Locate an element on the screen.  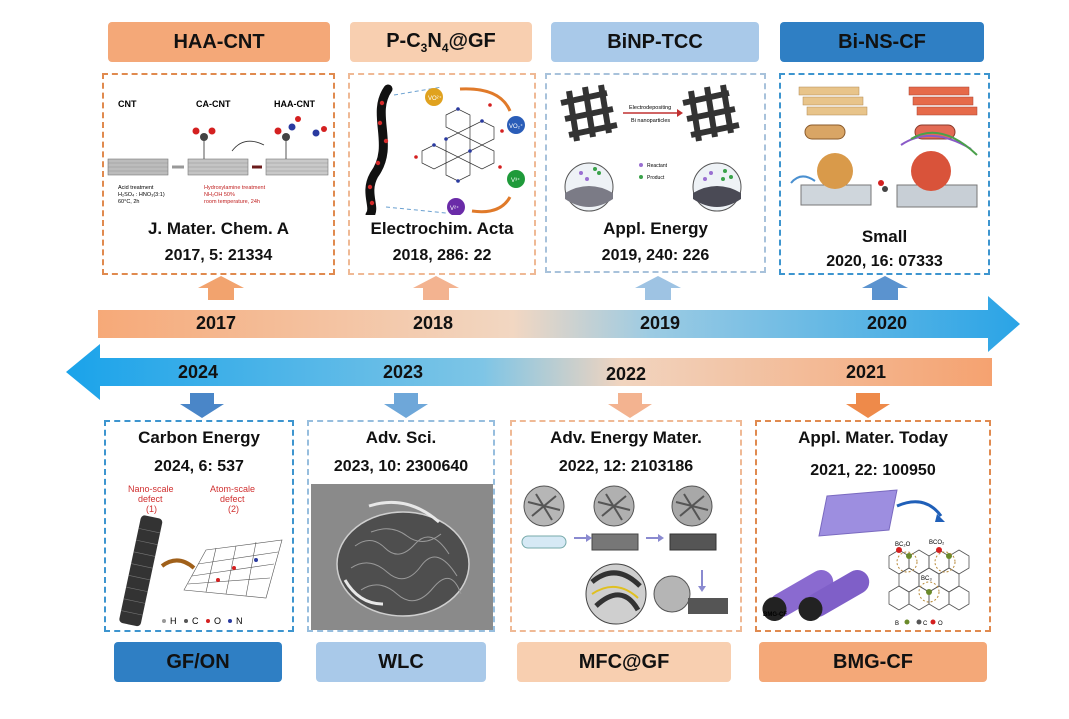
panel-mfc-gf: Adv. Energy Mater. 2022, 12: 2103186 is located at coordinates (626, 526).